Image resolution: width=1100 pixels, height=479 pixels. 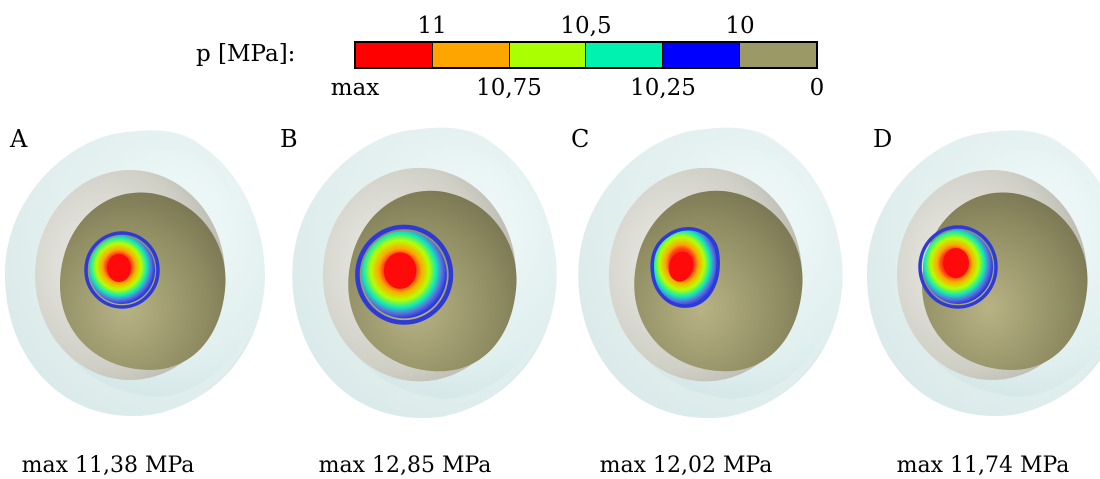 I want to click on cup-model-b, so click(x=424, y=272).